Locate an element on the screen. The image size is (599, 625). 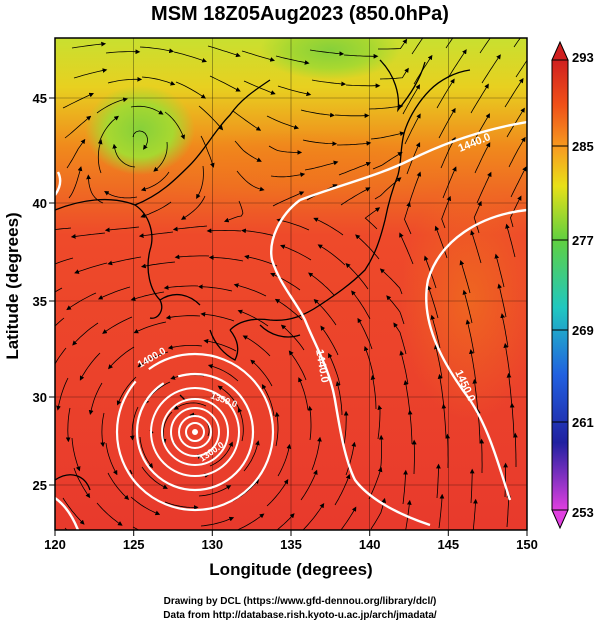
colorbar-tick-label: 277 is located at coordinates (583, 240).